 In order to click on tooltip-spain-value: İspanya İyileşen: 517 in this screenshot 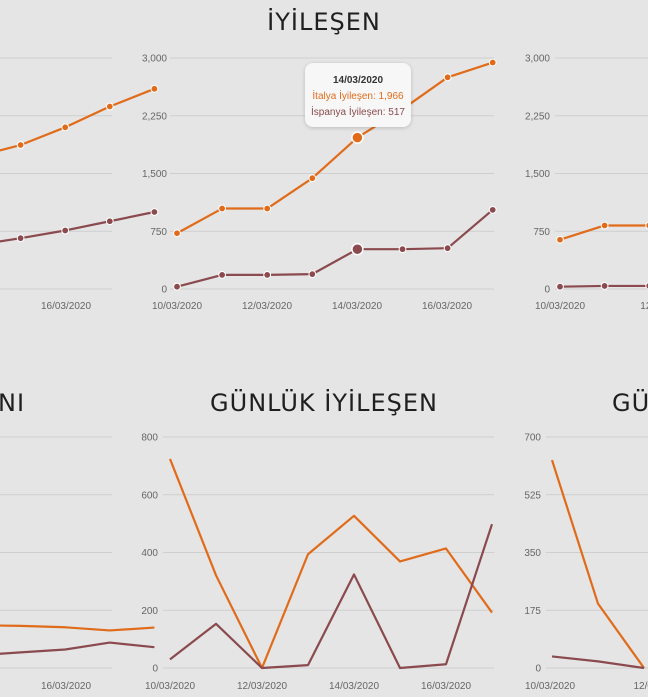, I will do `click(358, 112)`.